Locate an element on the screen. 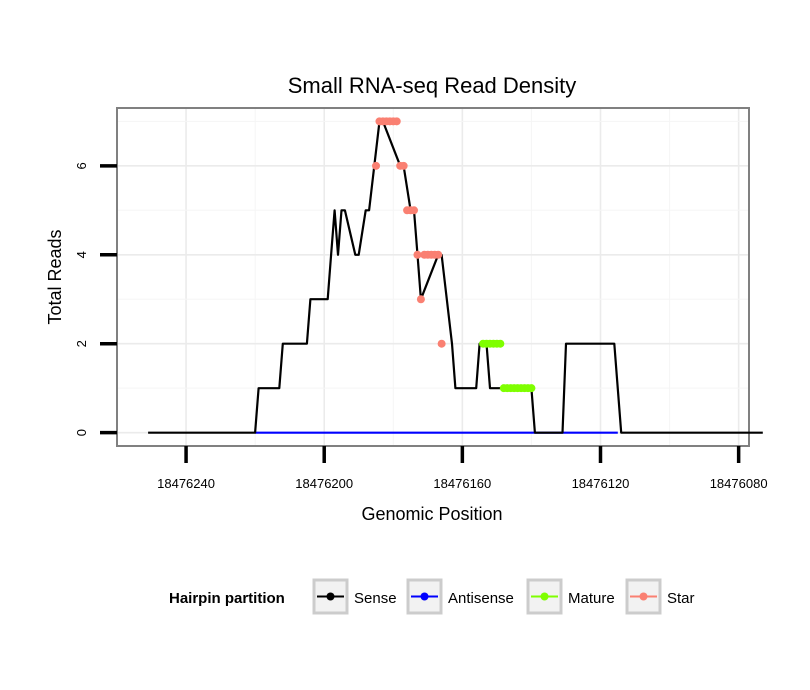 This screenshot has width=810, height=690. x-tick-label: 18476080 is located at coordinates (739, 483).